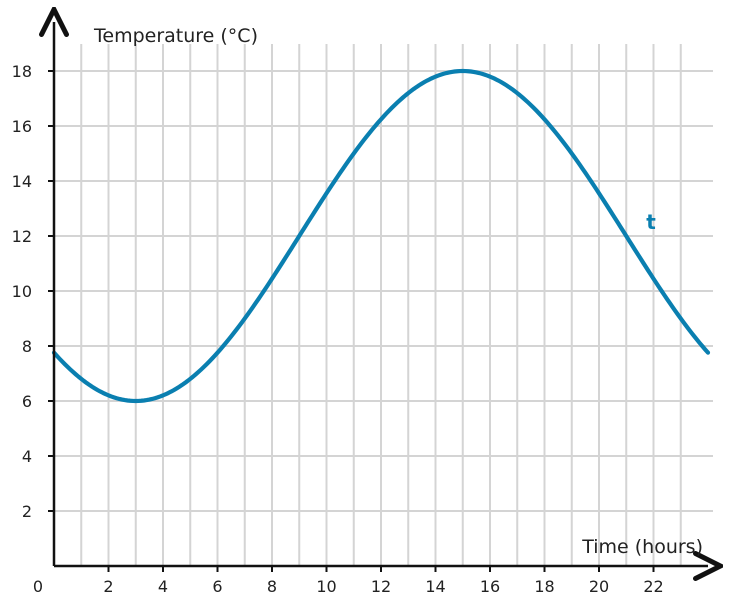 Image resolution: width=731 pixels, height=615 pixels. Describe the element at coordinates (27, 346) in the screenshot. I see `y-tick-label-8: 8` at that location.